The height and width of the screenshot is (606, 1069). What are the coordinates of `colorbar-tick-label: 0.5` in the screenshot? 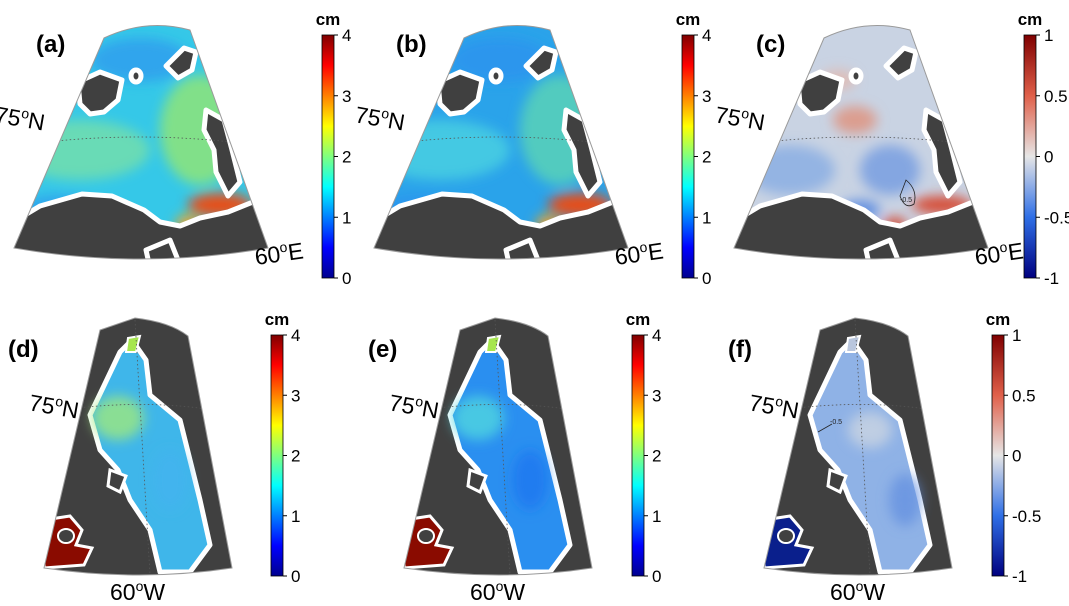 It's located at (1056, 96).